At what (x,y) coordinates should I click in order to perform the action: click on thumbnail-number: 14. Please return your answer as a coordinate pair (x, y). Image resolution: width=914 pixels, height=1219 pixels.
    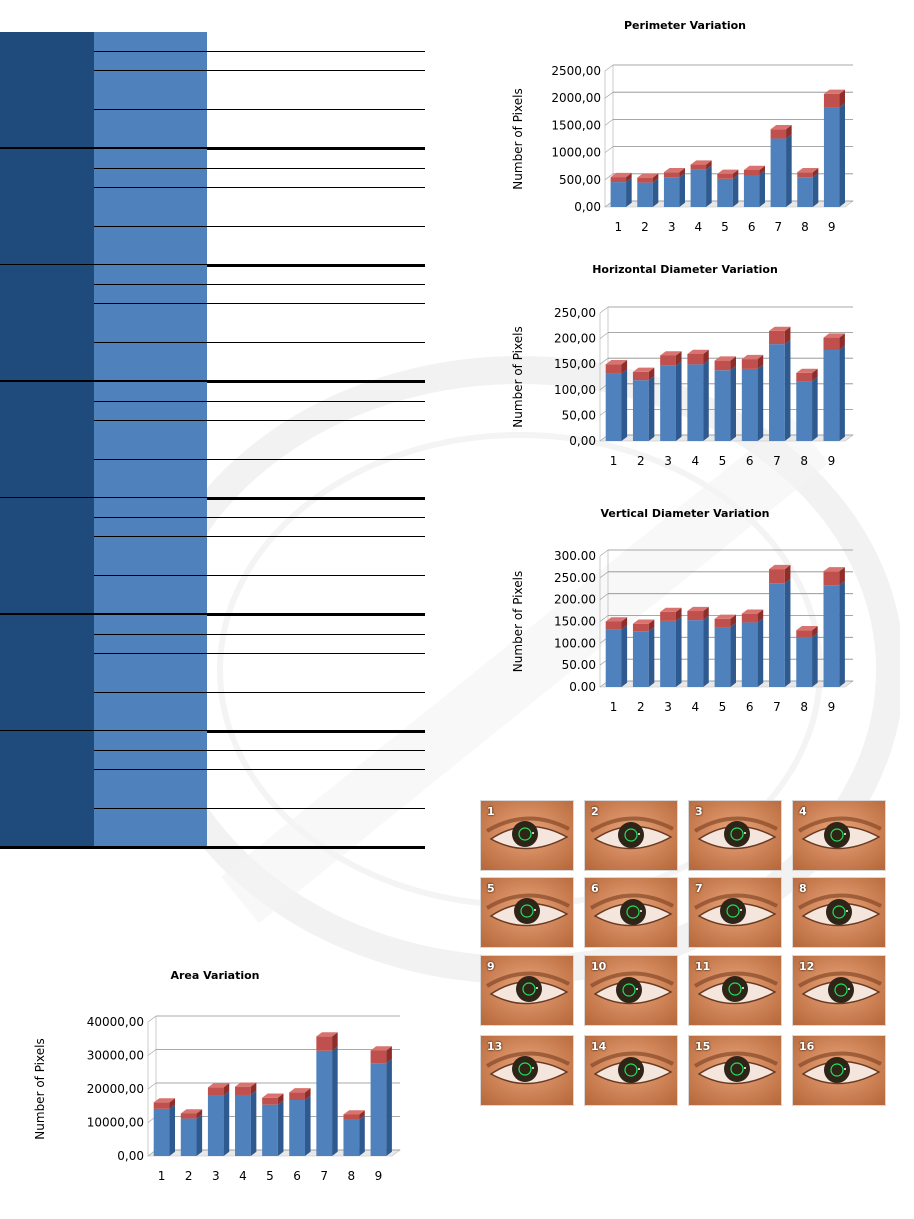
    Looking at the image, I should click on (599, 1046).